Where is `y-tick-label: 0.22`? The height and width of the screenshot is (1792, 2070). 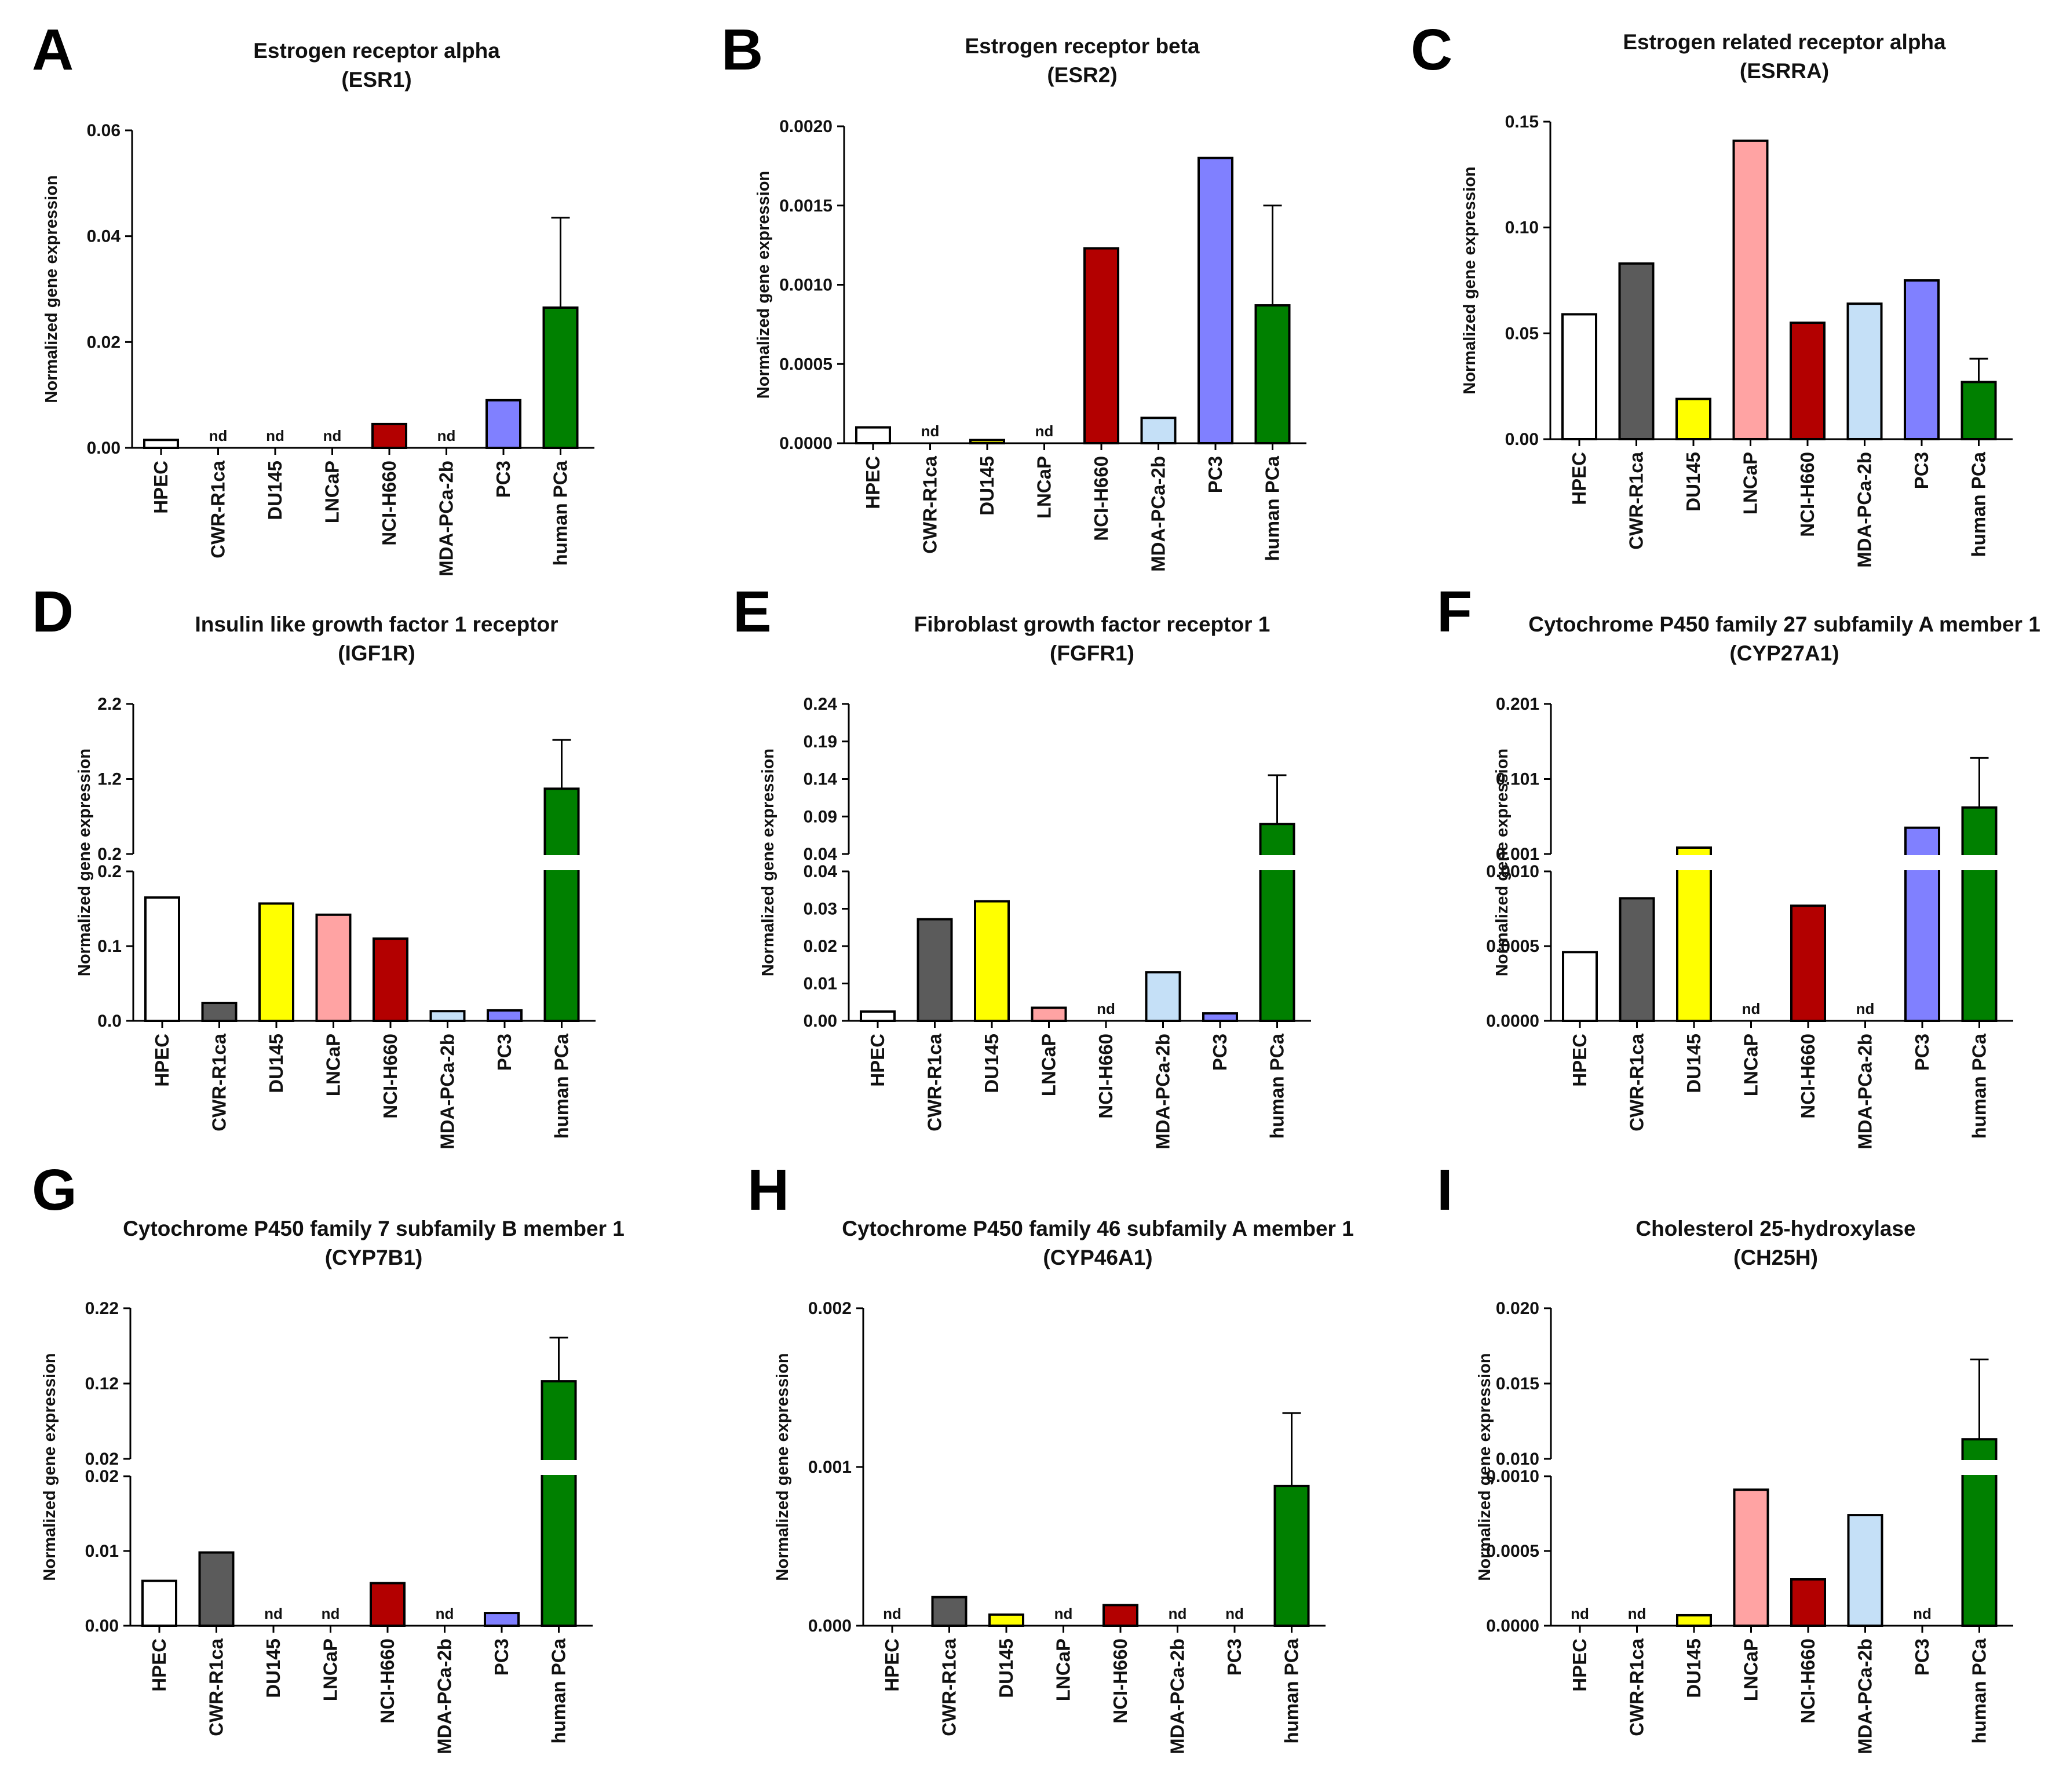
y-tick-label: 0.22 is located at coordinates (102, 1308).